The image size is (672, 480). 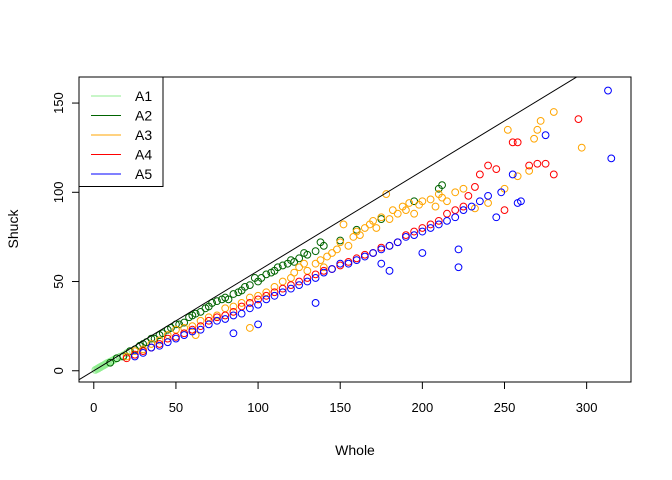 What do you see at coordinates (13, 229) in the screenshot?
I see `y-axis-label: Shuck` at bounding box center [13, 229].